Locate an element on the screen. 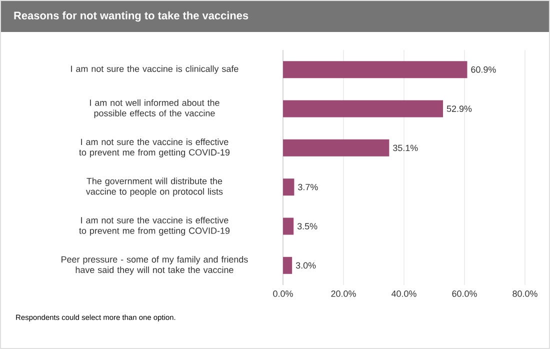  data-label: 3.7% is located at coordinates (308, 187).